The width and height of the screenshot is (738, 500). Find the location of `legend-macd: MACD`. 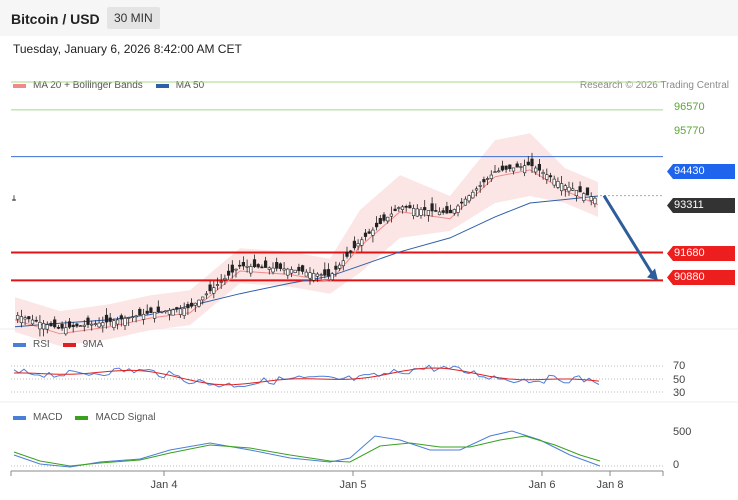

legend-macd: MACD is located at coordinates (37, 417).